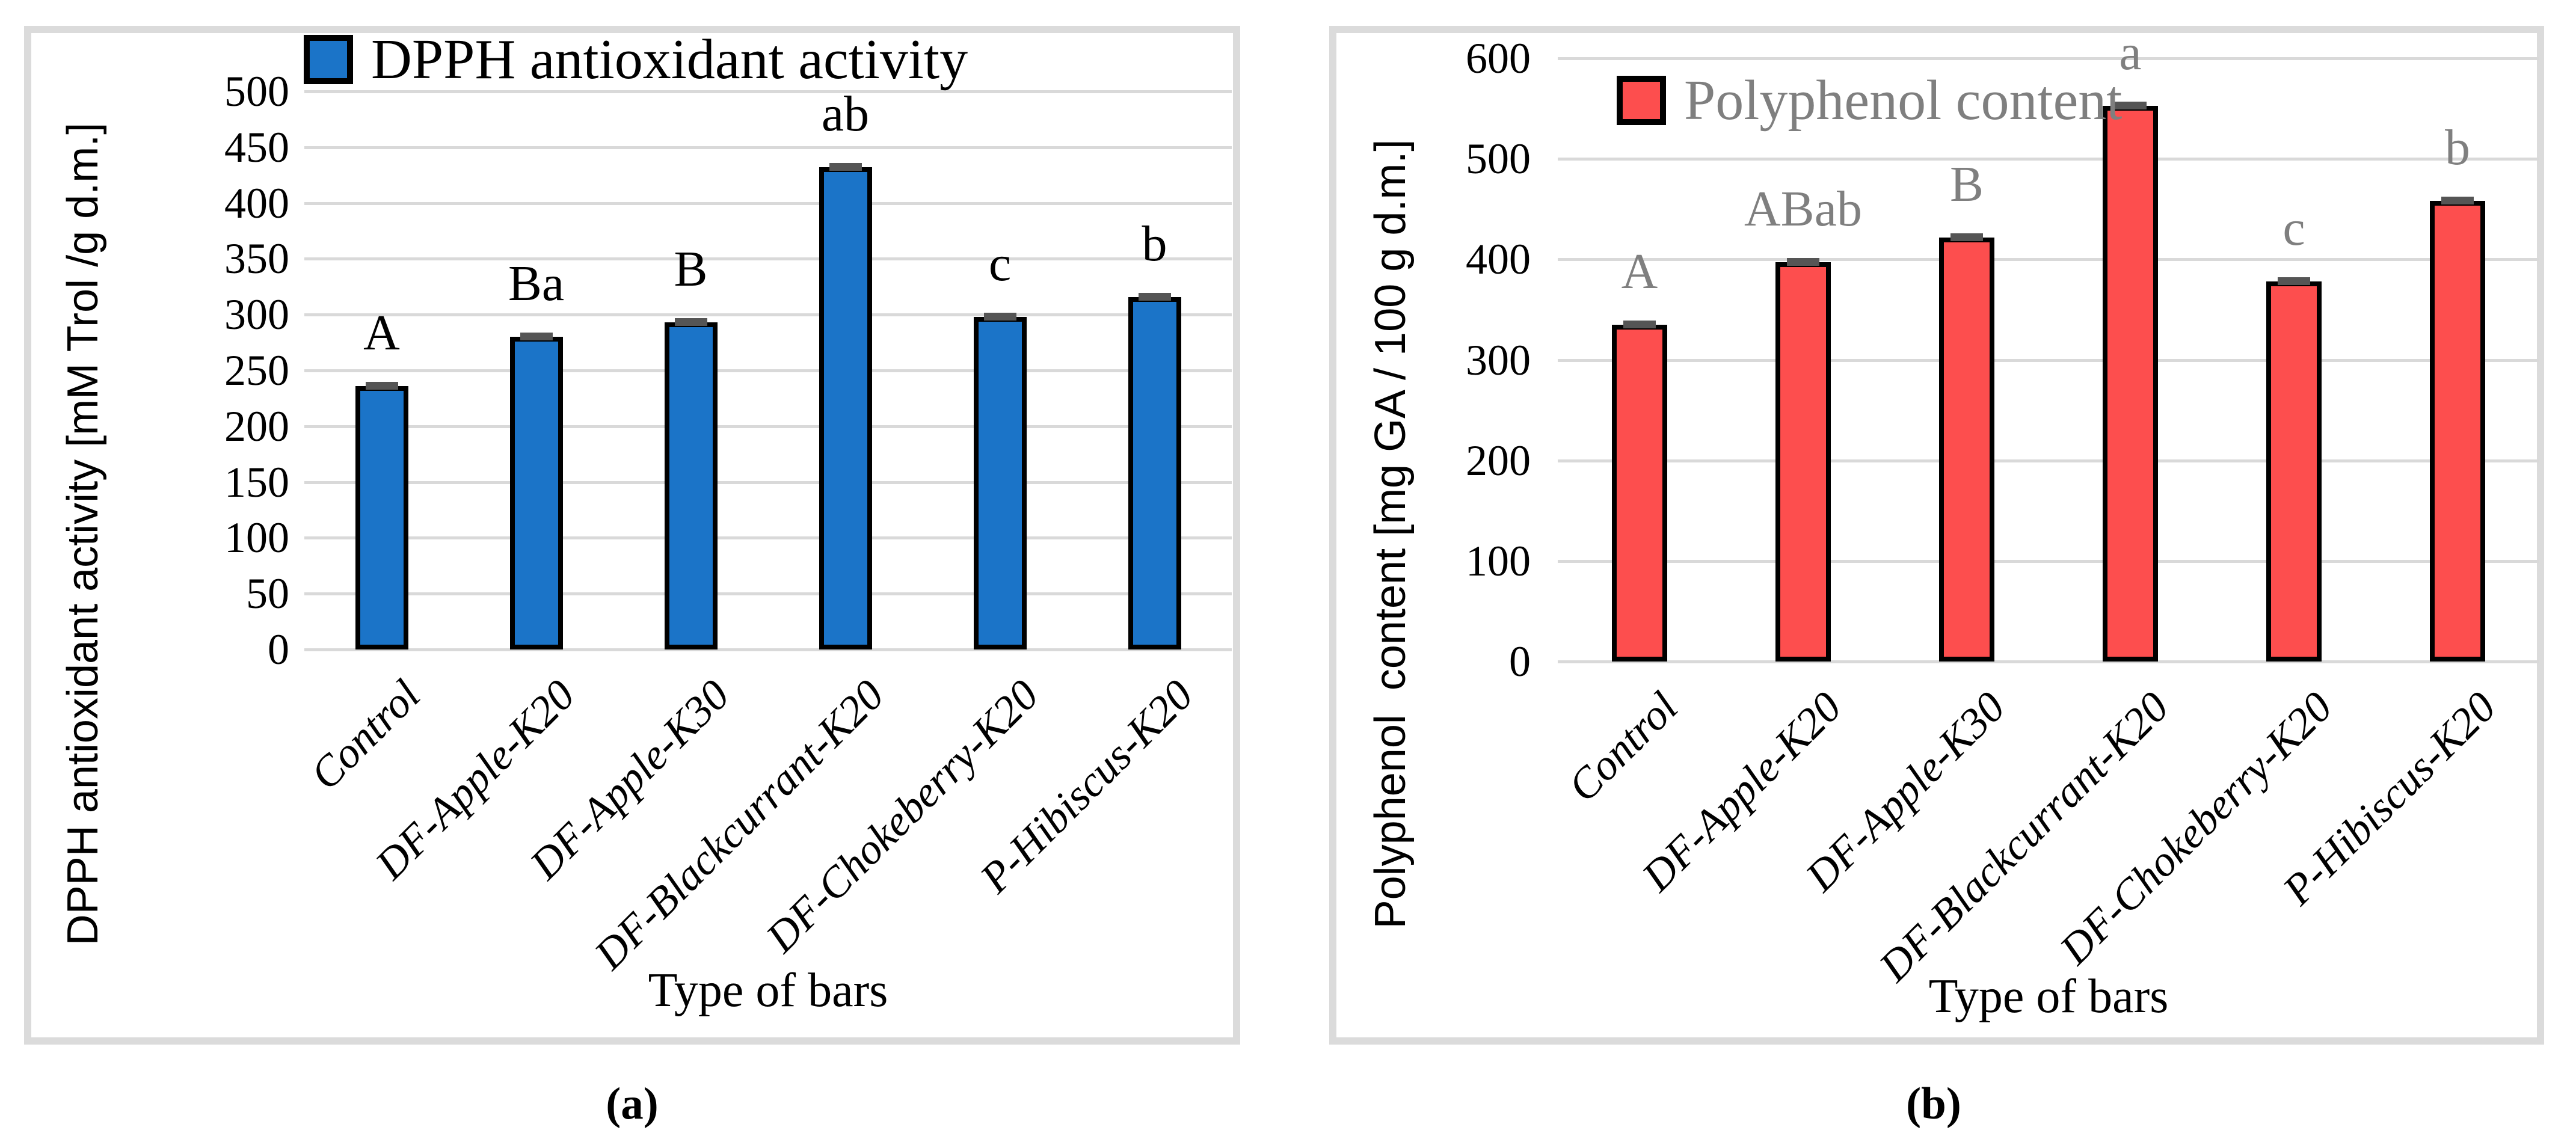 The height and width of the screenshot is (1142, 2576). I want to click on y-tick-label: 250, so click(257, 370).